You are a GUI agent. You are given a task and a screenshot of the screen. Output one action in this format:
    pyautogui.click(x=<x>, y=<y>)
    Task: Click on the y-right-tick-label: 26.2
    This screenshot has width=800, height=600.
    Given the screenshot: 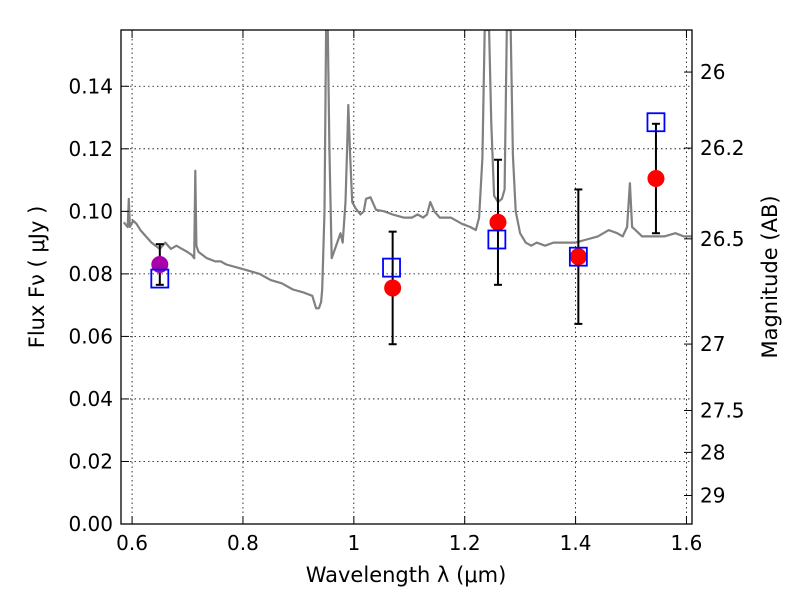 What is the action you would take?
    pyautogui.click(x=722, y=148)
    